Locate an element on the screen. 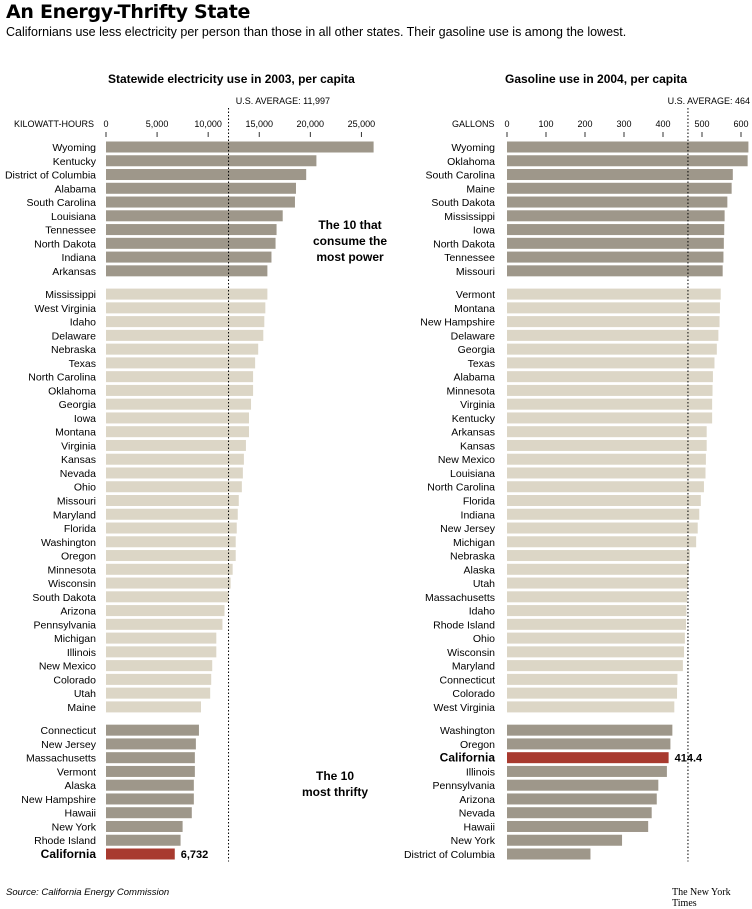  category-label: New Hampshire is located at coordinates (58, 800).